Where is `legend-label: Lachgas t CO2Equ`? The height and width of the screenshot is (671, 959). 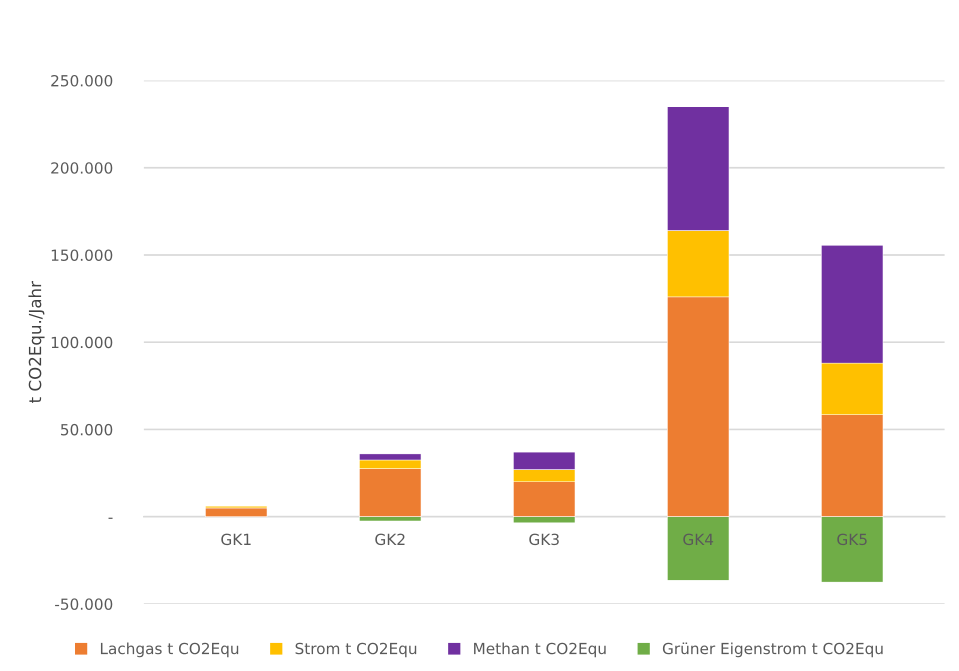
legend-label: Lachgas t CO2Equ is located at coordinates (169, 650).